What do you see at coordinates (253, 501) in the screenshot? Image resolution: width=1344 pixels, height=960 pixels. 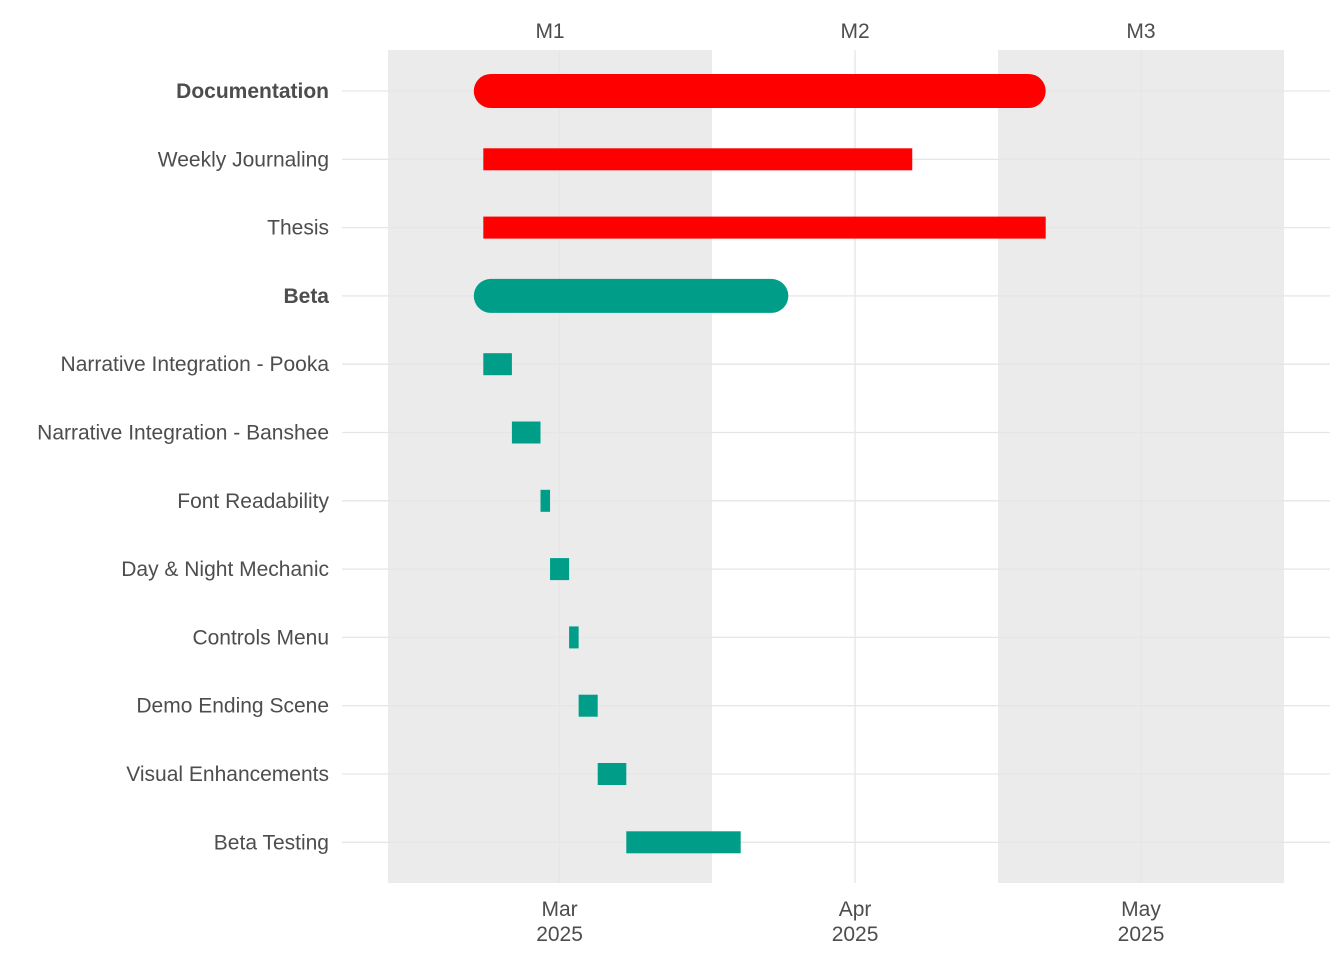 I see `task-label: Font Readability` at bounding box center [253, 501].